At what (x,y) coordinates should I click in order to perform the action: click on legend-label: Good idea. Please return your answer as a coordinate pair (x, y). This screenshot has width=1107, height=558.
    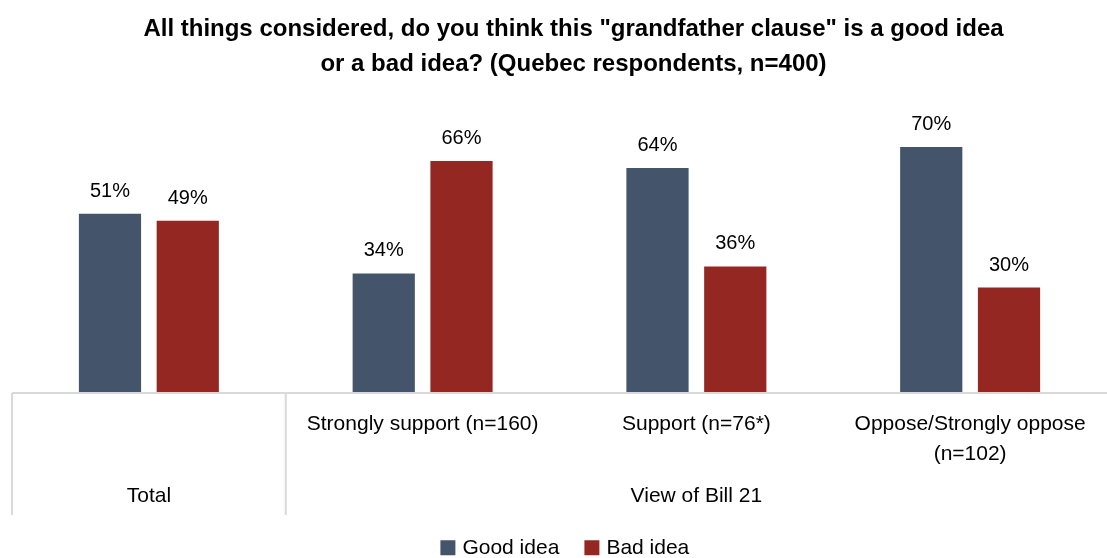
    Looking at the image, I should click on (511, 546).